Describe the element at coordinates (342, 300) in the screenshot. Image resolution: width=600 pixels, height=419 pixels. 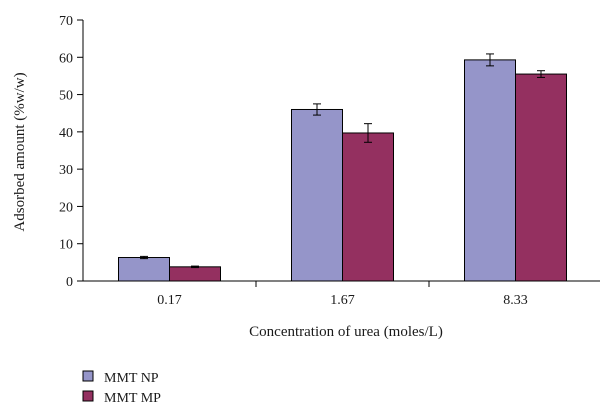
I see `x-tick-label: 1.67` at that location.